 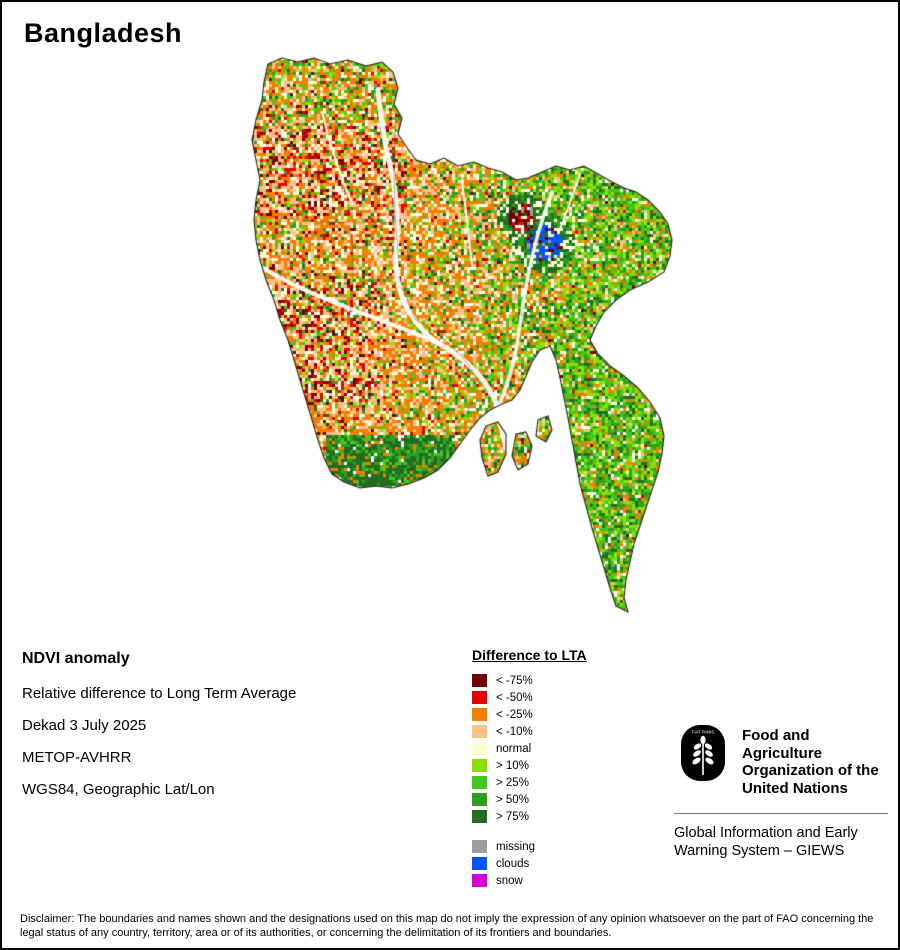 What do you see at coordinates (529, 880) in the screenshot?
I see `legend-extra-item-row: snow` at bounding box center [529, 880].